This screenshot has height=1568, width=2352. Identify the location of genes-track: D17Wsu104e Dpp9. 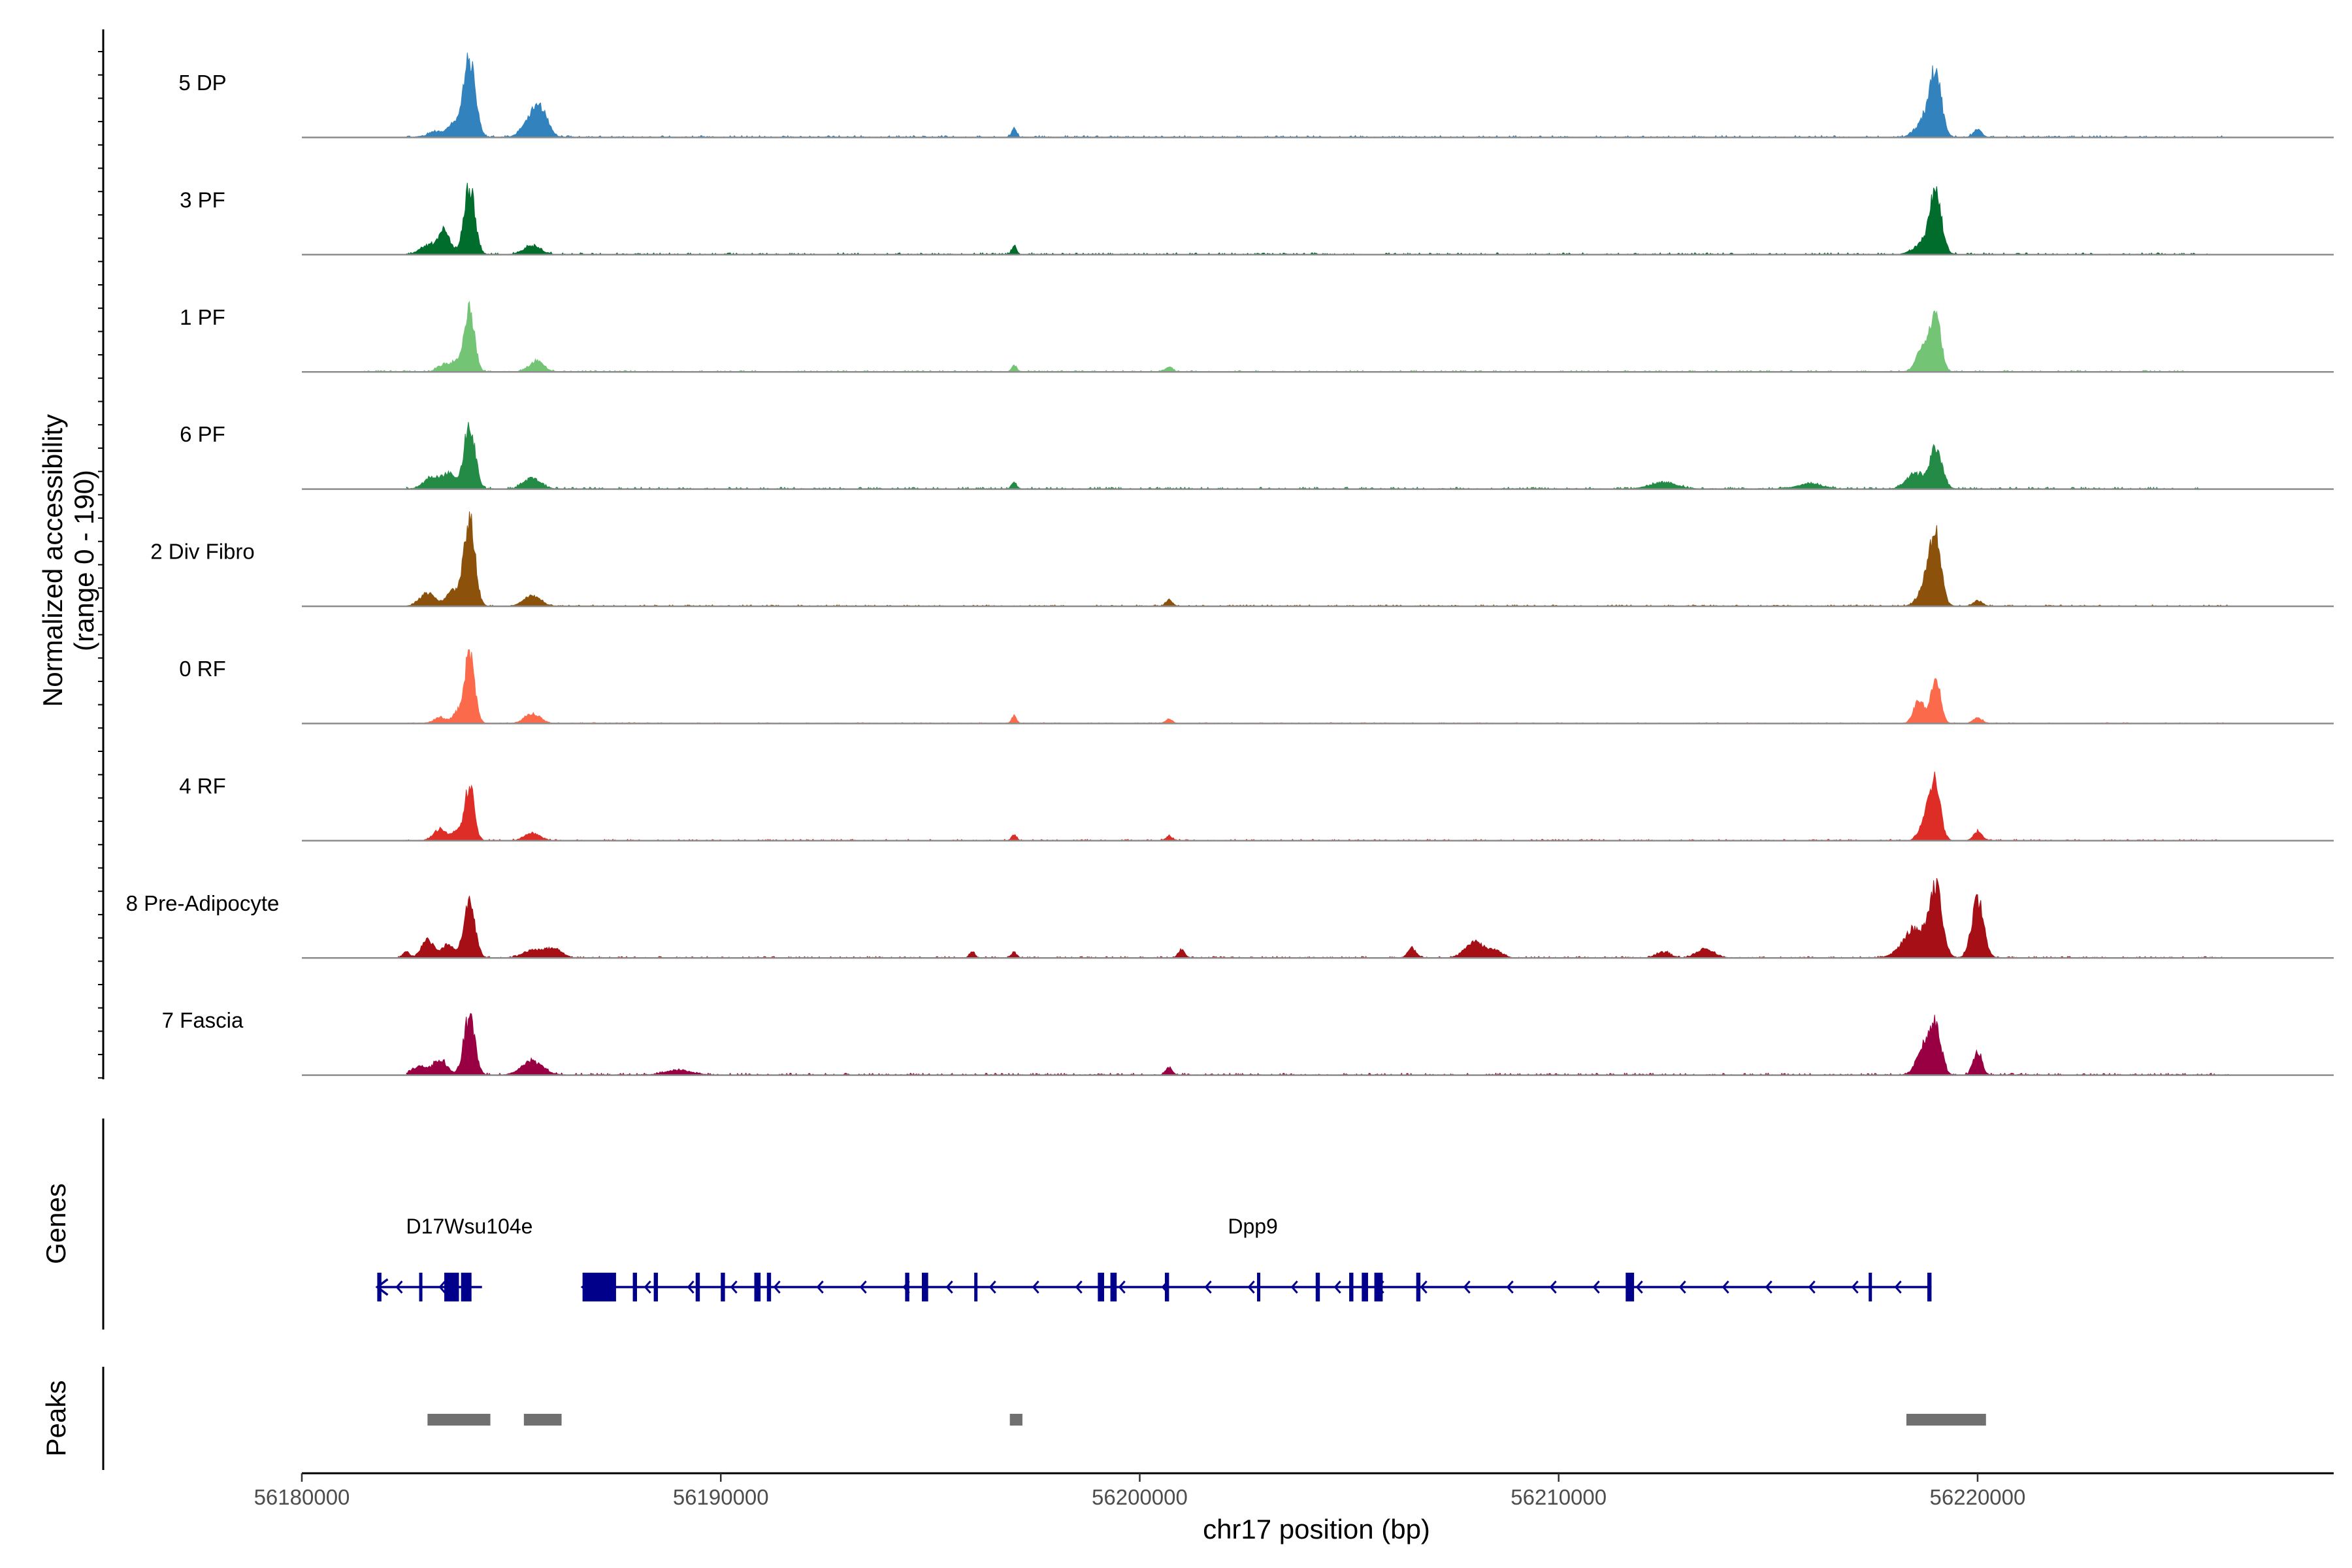
(1153, 1258).